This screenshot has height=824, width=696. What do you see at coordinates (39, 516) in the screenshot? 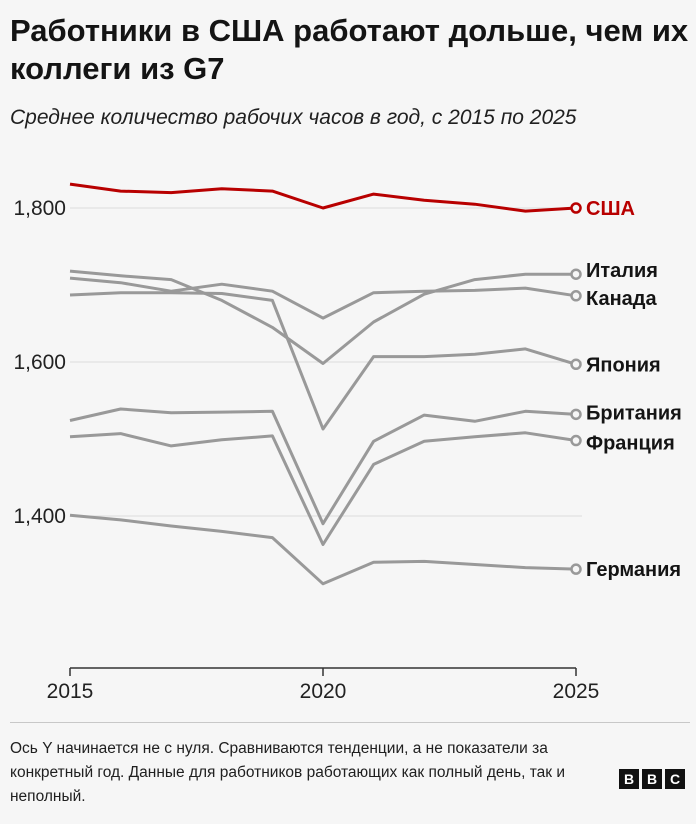
I see `y-tick-label: 1,400` at bounding box center [39, 516].